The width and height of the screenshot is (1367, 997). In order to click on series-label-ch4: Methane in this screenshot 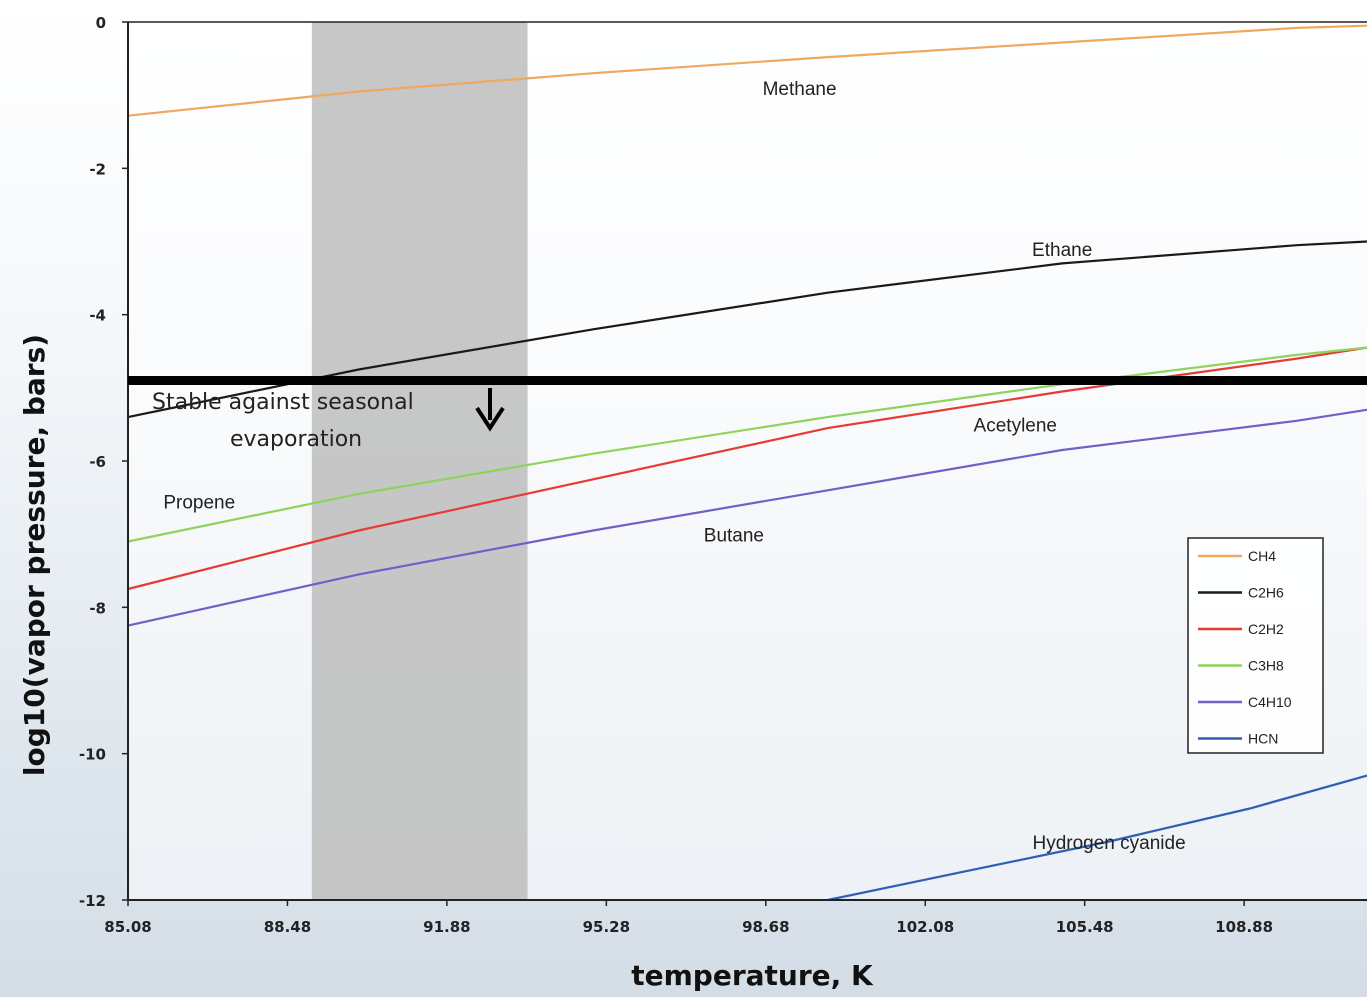, I will do `click(800, 89)`.